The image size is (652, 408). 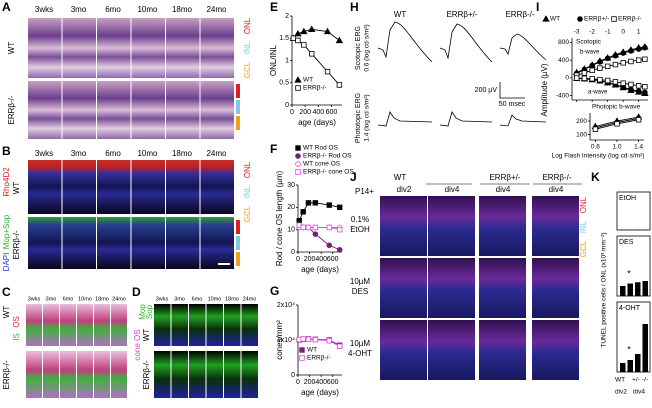 I want to click on annotation: b-wave, so click(x=590, y=53).